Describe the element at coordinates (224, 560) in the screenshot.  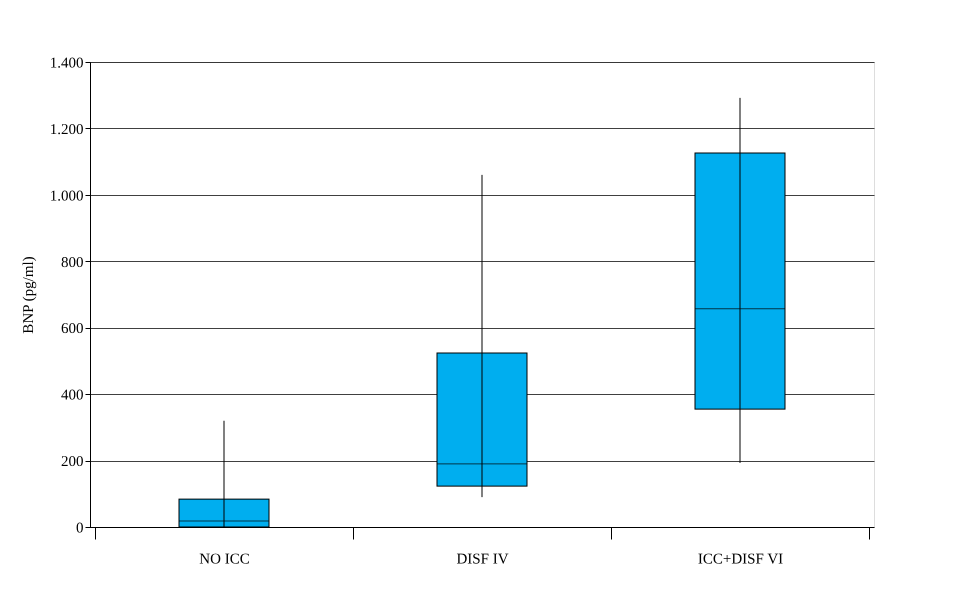
I see `x-tick-label: NO ICC` at that location.